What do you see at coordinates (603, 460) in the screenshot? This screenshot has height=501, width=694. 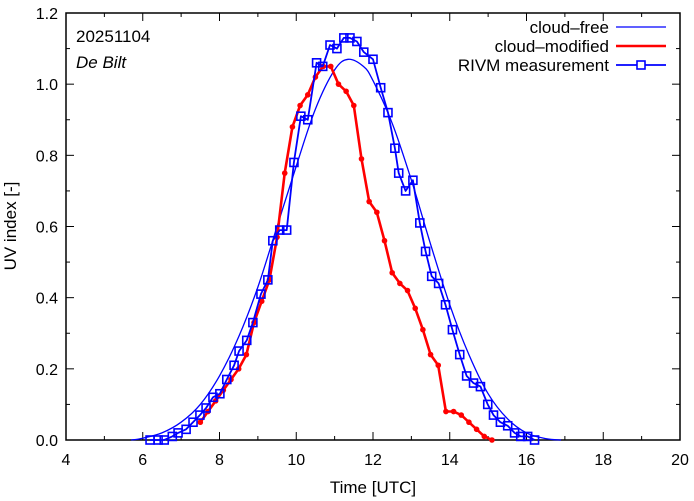 I see `x-tick-label: 18` at bounding box center [603, 460].